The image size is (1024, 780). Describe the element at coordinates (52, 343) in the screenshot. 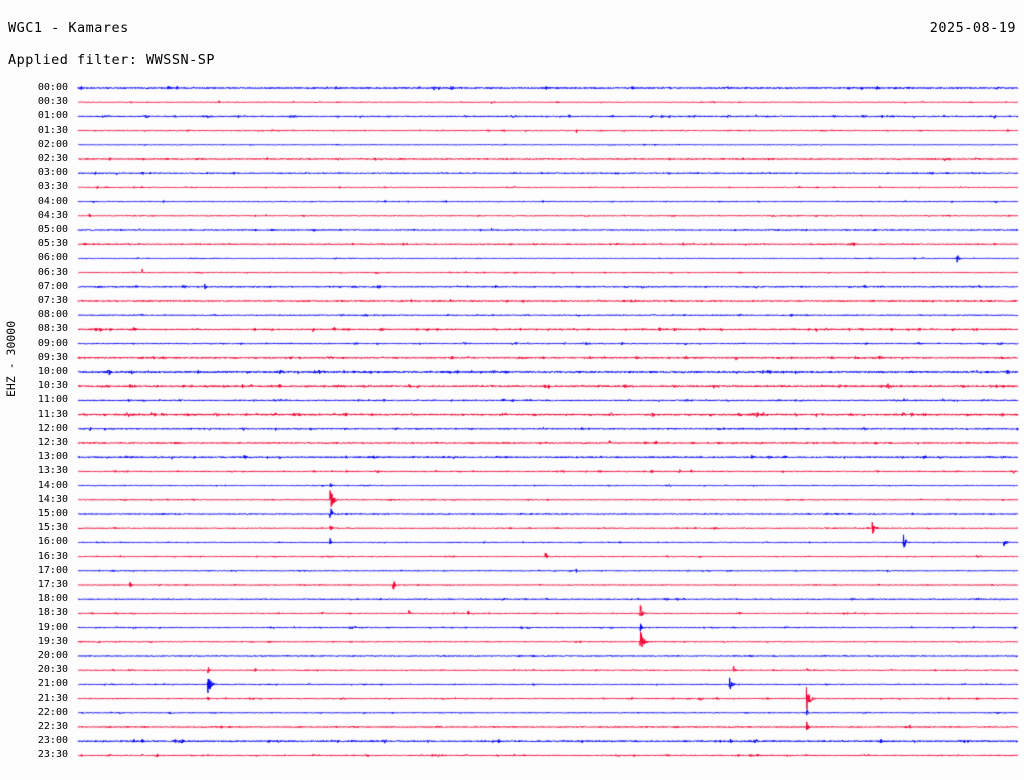

I see `time-label: 09:00` at that location.